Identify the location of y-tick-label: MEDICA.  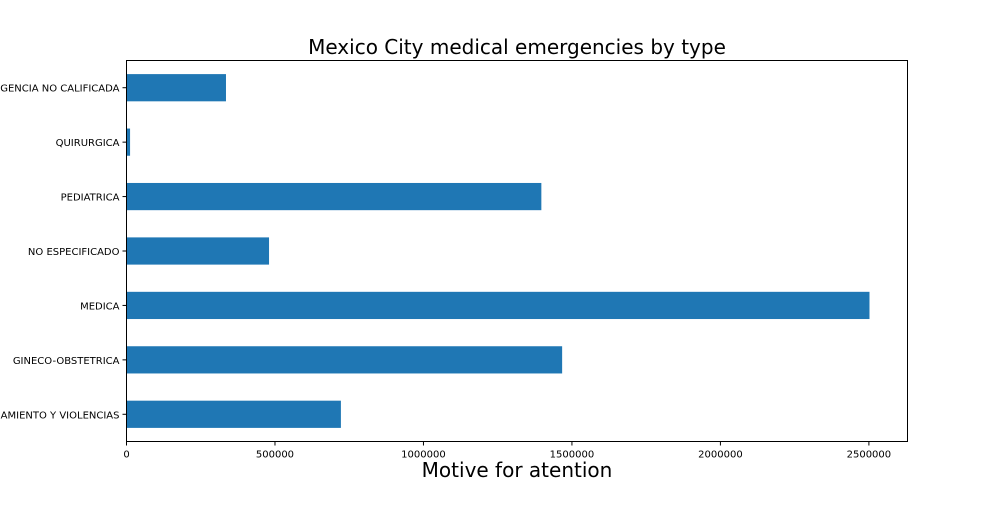
(100, 306).